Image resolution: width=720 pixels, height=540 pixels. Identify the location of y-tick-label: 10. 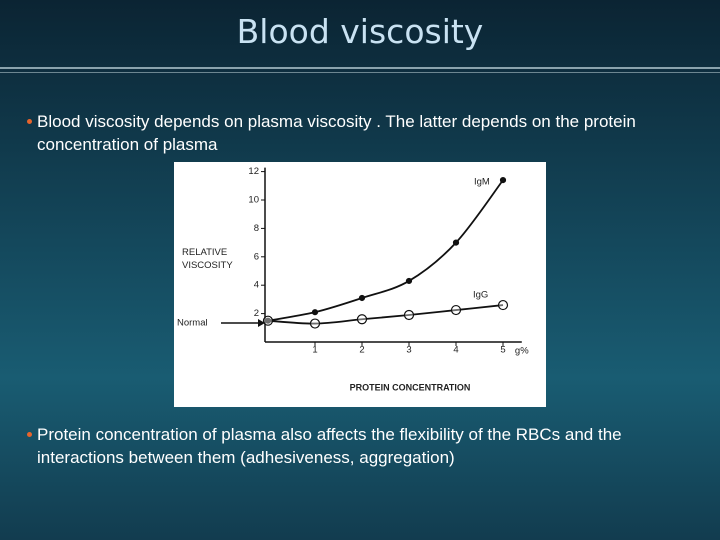
(253, 200).